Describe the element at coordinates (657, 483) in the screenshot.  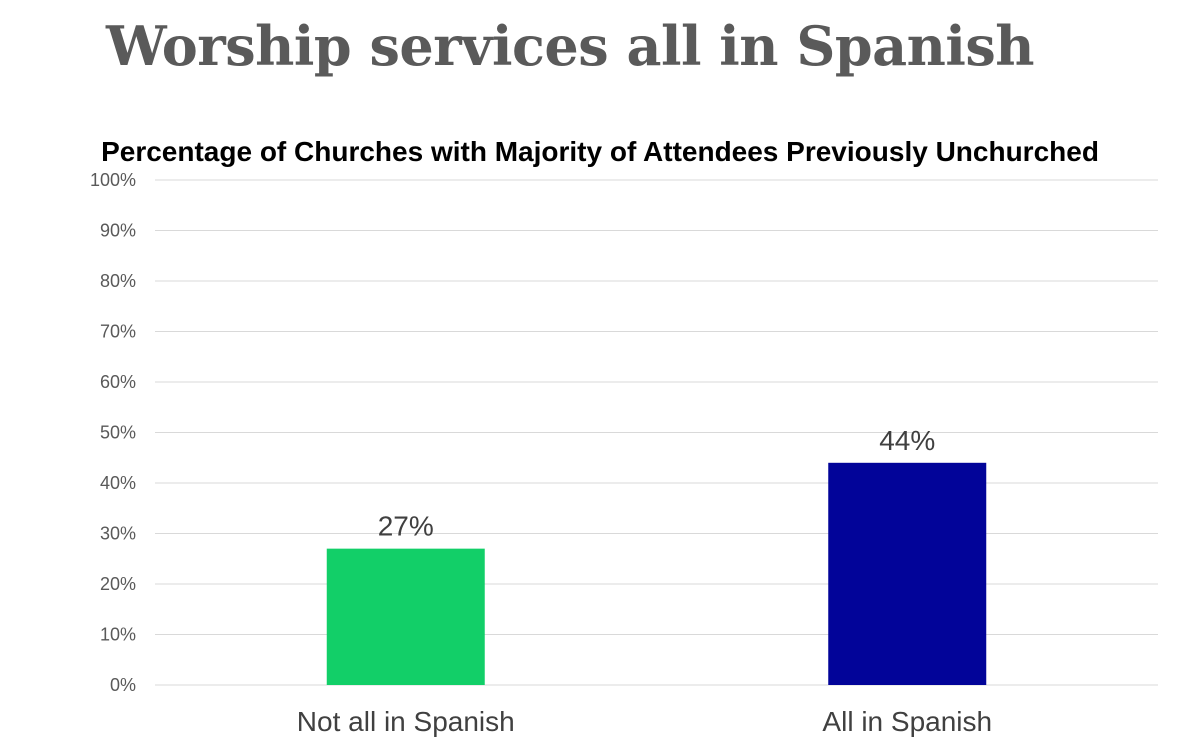
I see `chart-data-labels: 27% 44%` at that location.